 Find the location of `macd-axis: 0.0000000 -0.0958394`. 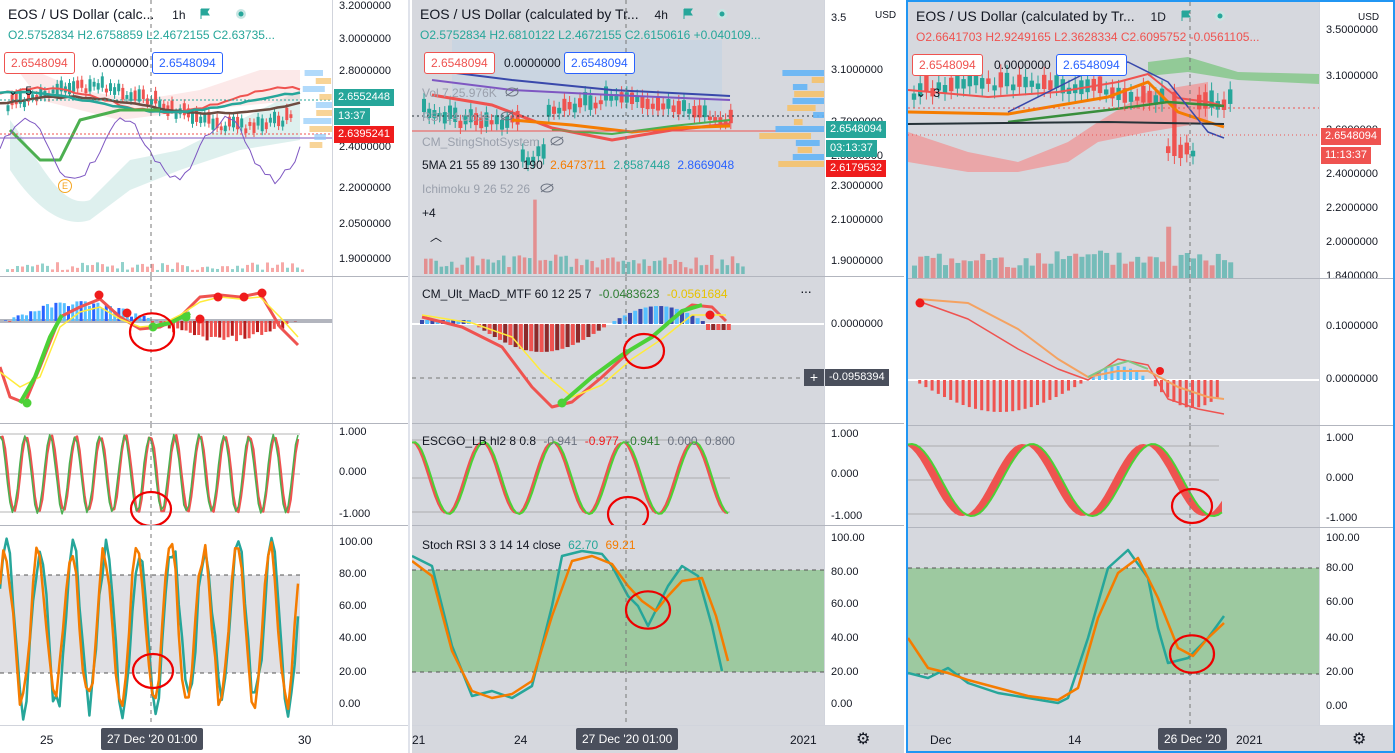

macd-axis: 0.0000000 -0.0958394 is located at coordinates (864, 350).